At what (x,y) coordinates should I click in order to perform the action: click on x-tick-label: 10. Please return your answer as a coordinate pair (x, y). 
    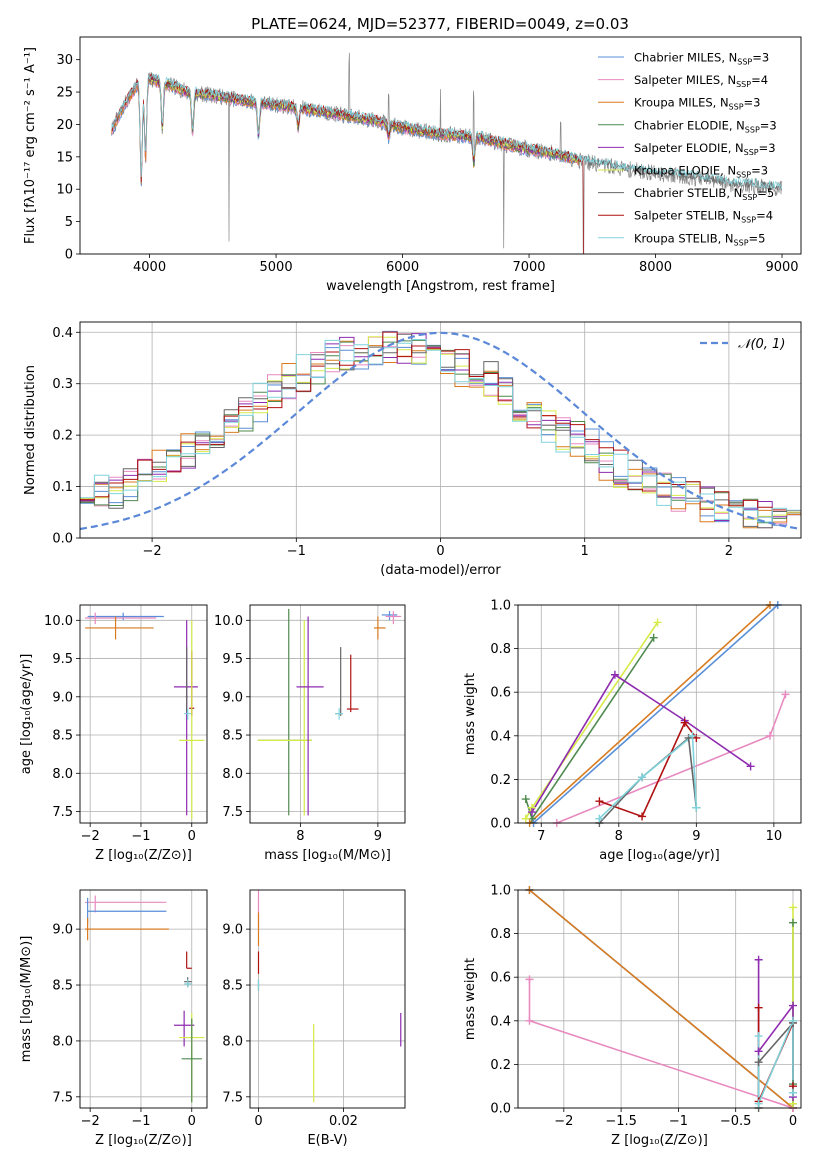
    Looking at the image, I should click on (774, 836).